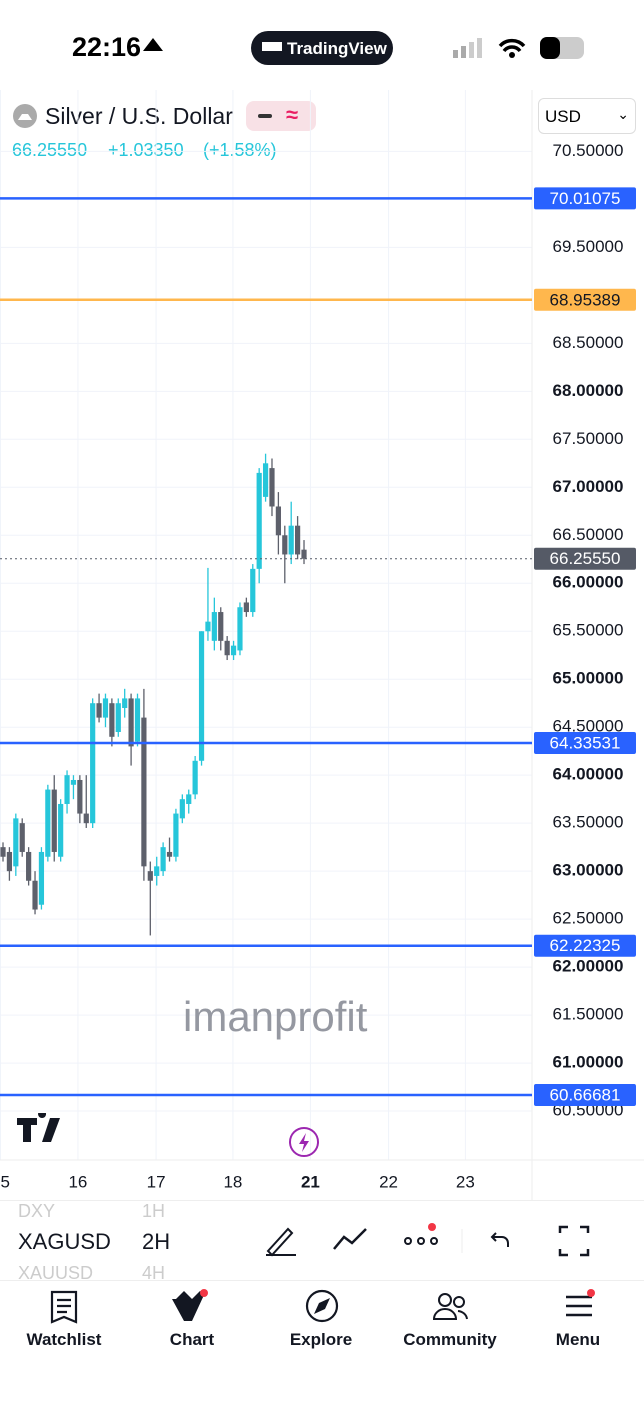  I want to click on x-tick-label: 18, so click(232, 1181).